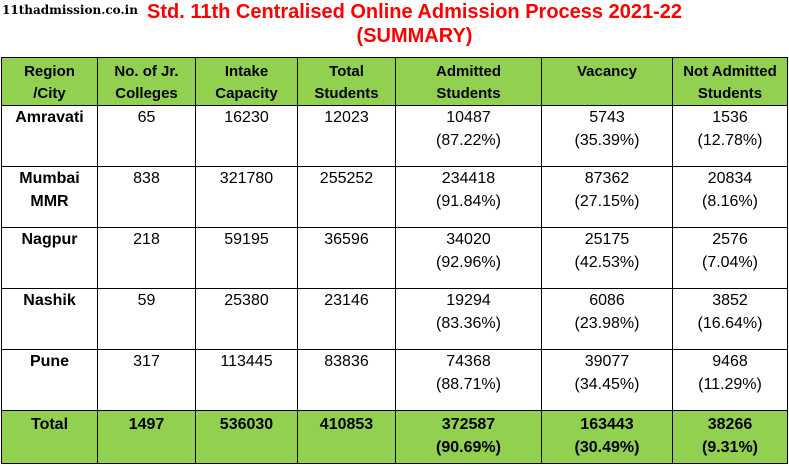 The width and height of the screenshot is (789, 466). I want to click on site-watermark: 11thadmission.co.in, so click(70, 10).